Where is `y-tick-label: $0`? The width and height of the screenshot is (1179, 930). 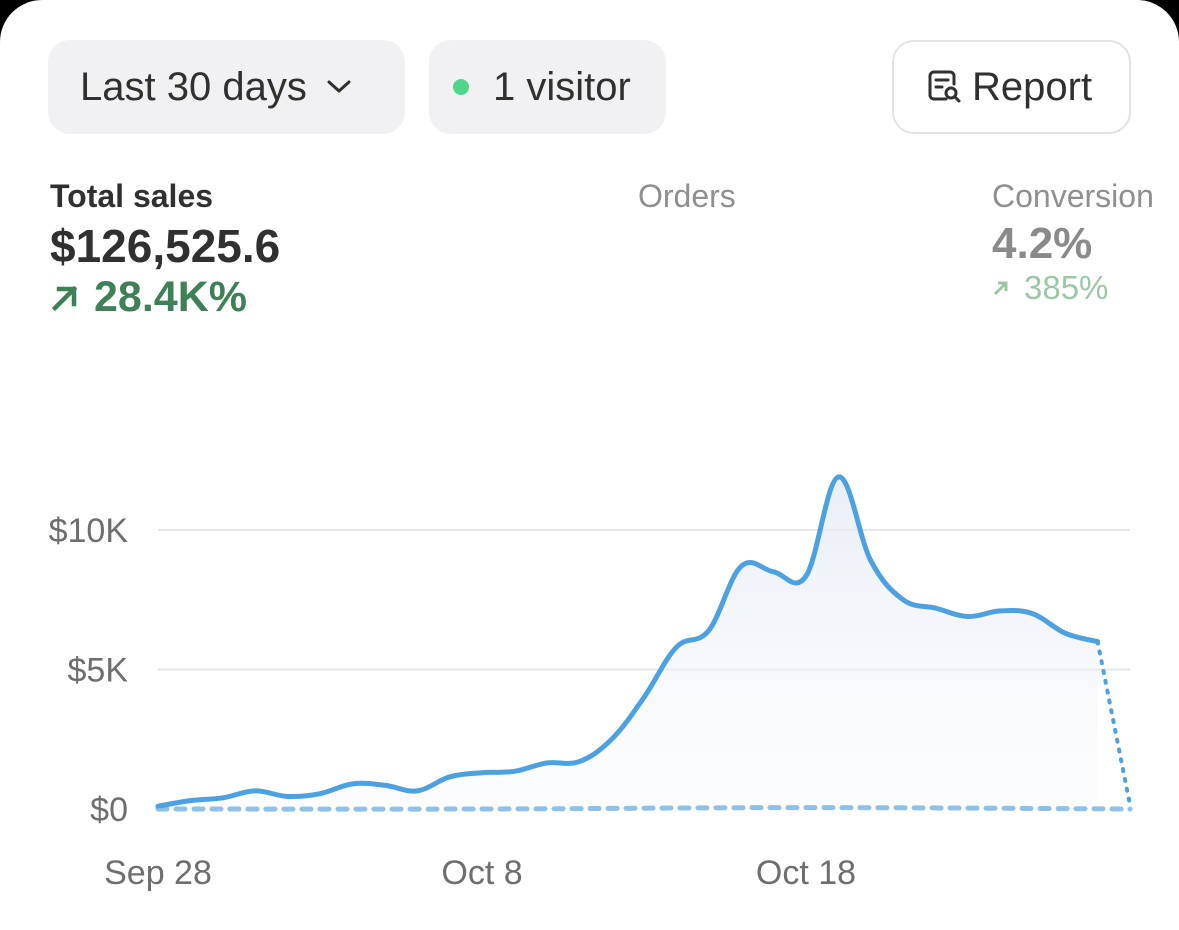 y-tick-label: $0 is located at coordinates (109, 810).